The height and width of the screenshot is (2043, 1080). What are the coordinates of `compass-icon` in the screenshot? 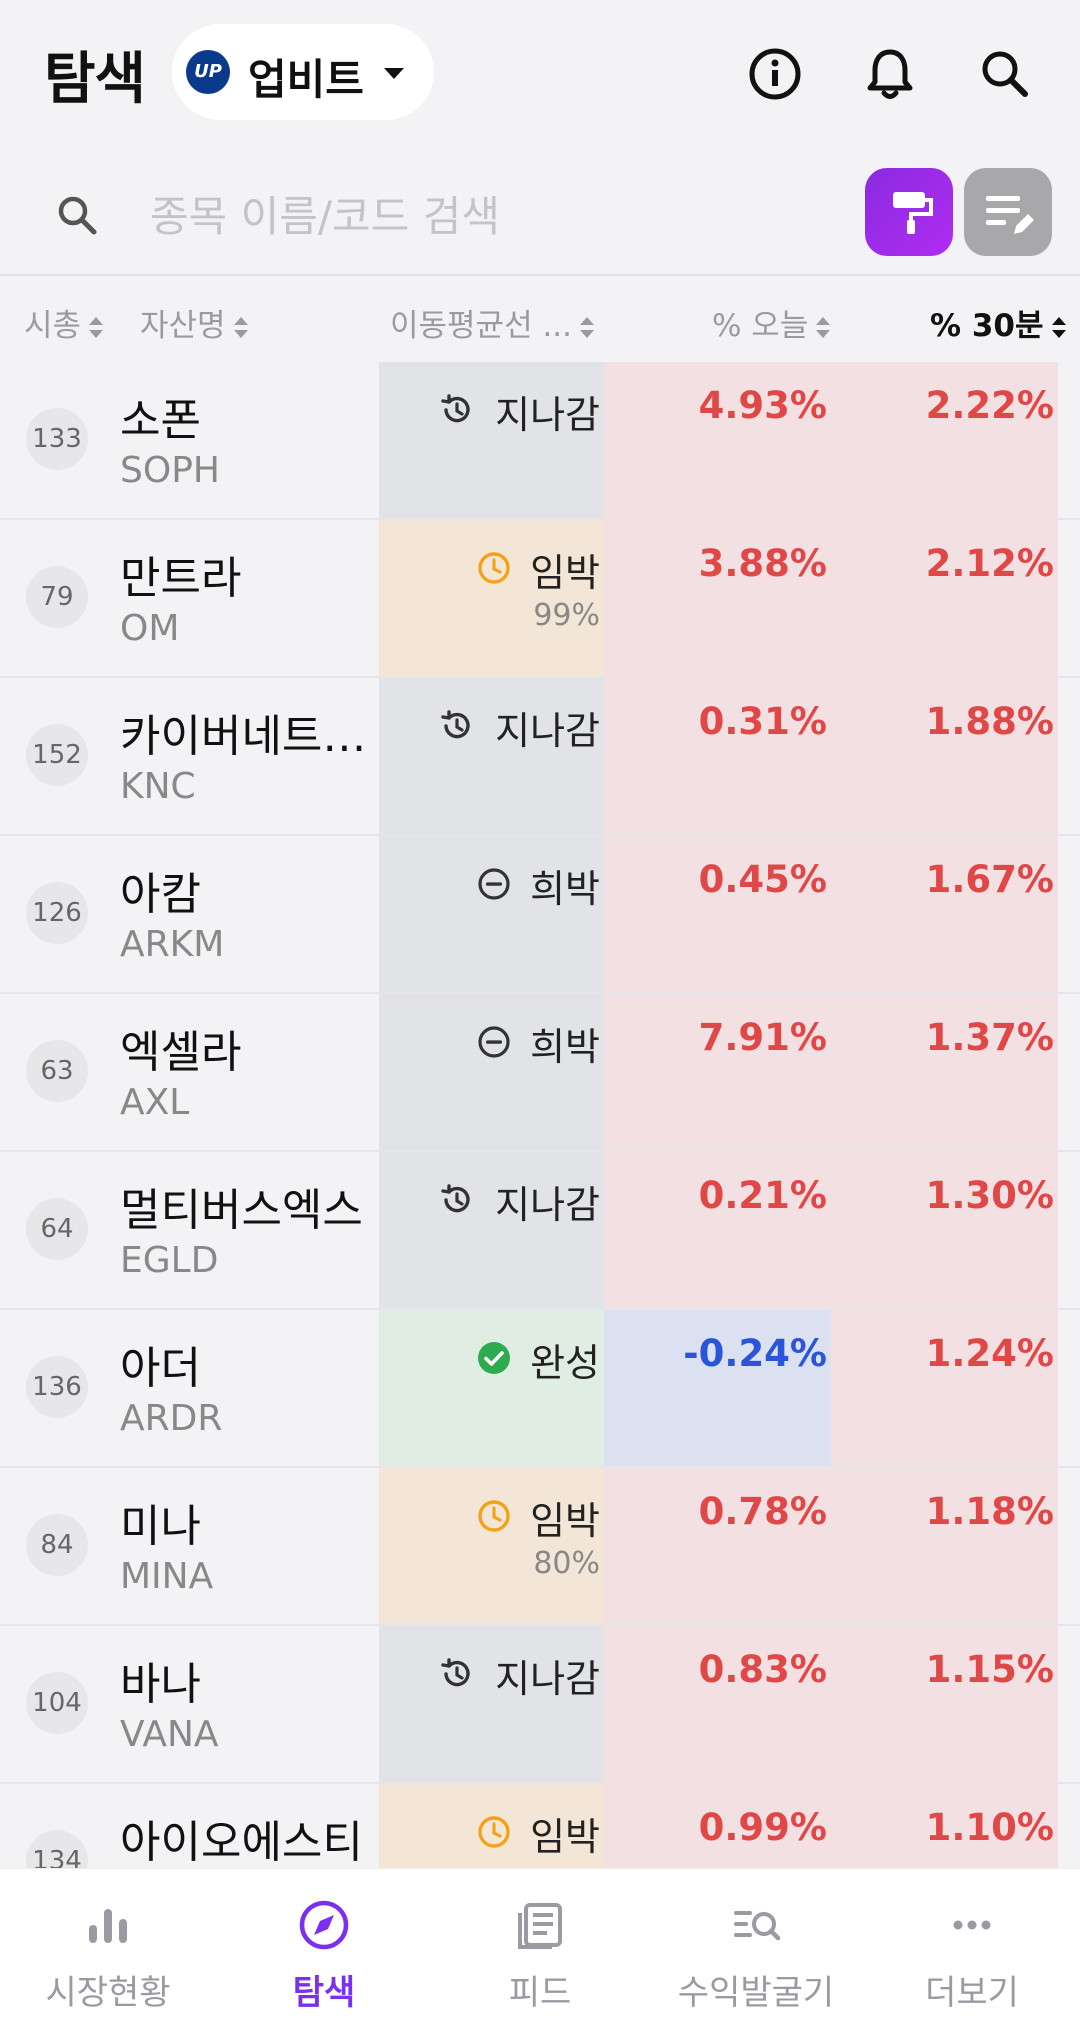 It's located at (324, 1925).